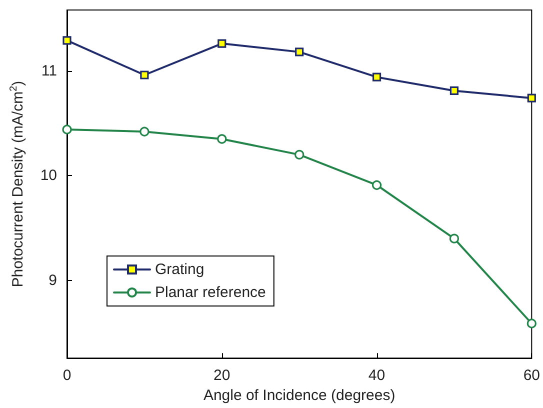  Describe the element at coordinates (67, 375) in the screenshot. I see `x-tick-label: 0` at that location.